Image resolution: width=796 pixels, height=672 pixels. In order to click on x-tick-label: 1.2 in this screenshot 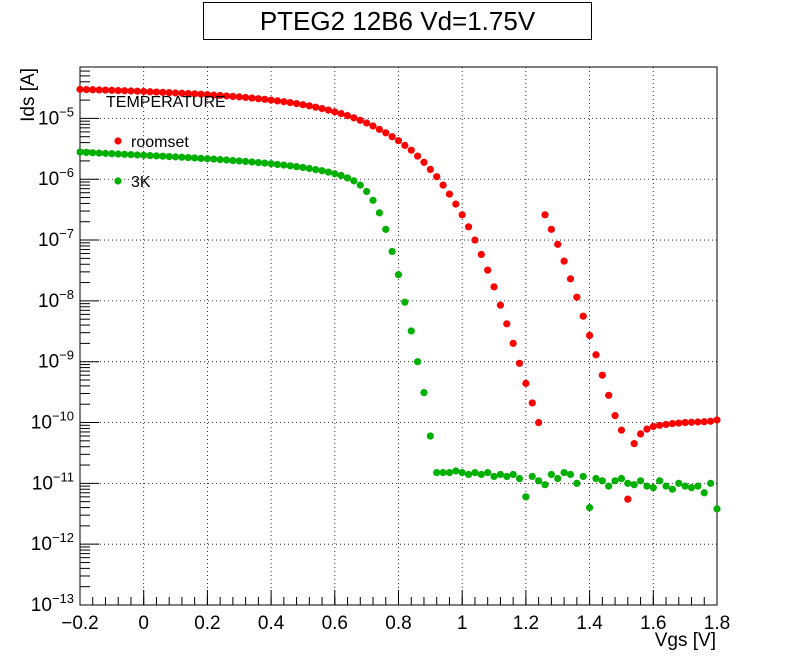, I will do `click(526, 623)`.